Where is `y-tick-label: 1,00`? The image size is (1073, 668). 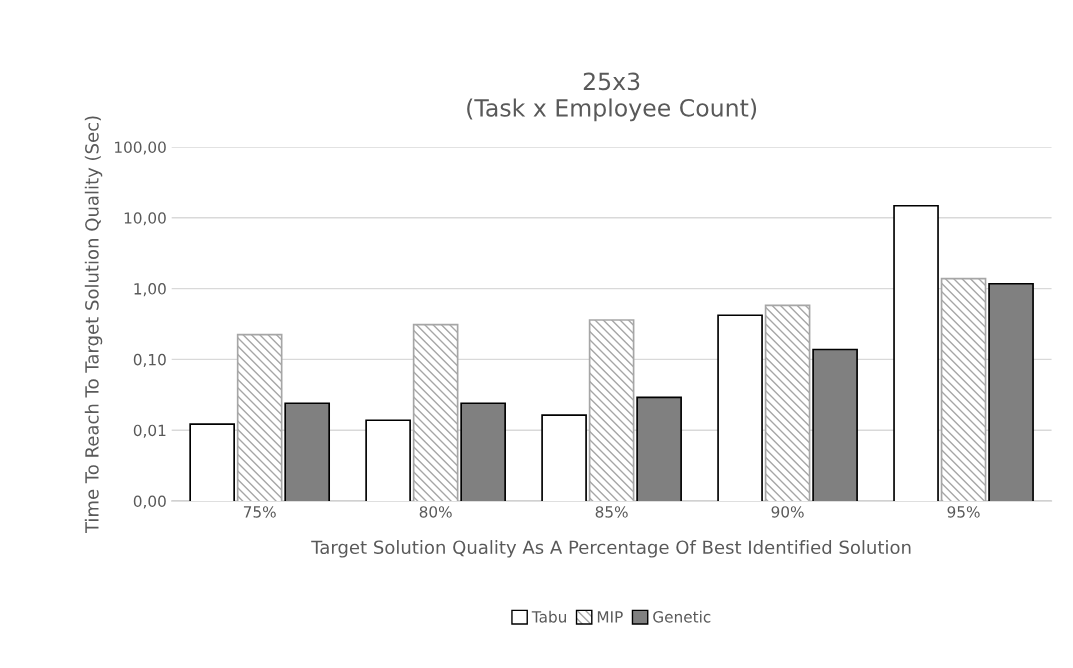
y-tick-label: 1,00 is located at coordinates (150, 290).